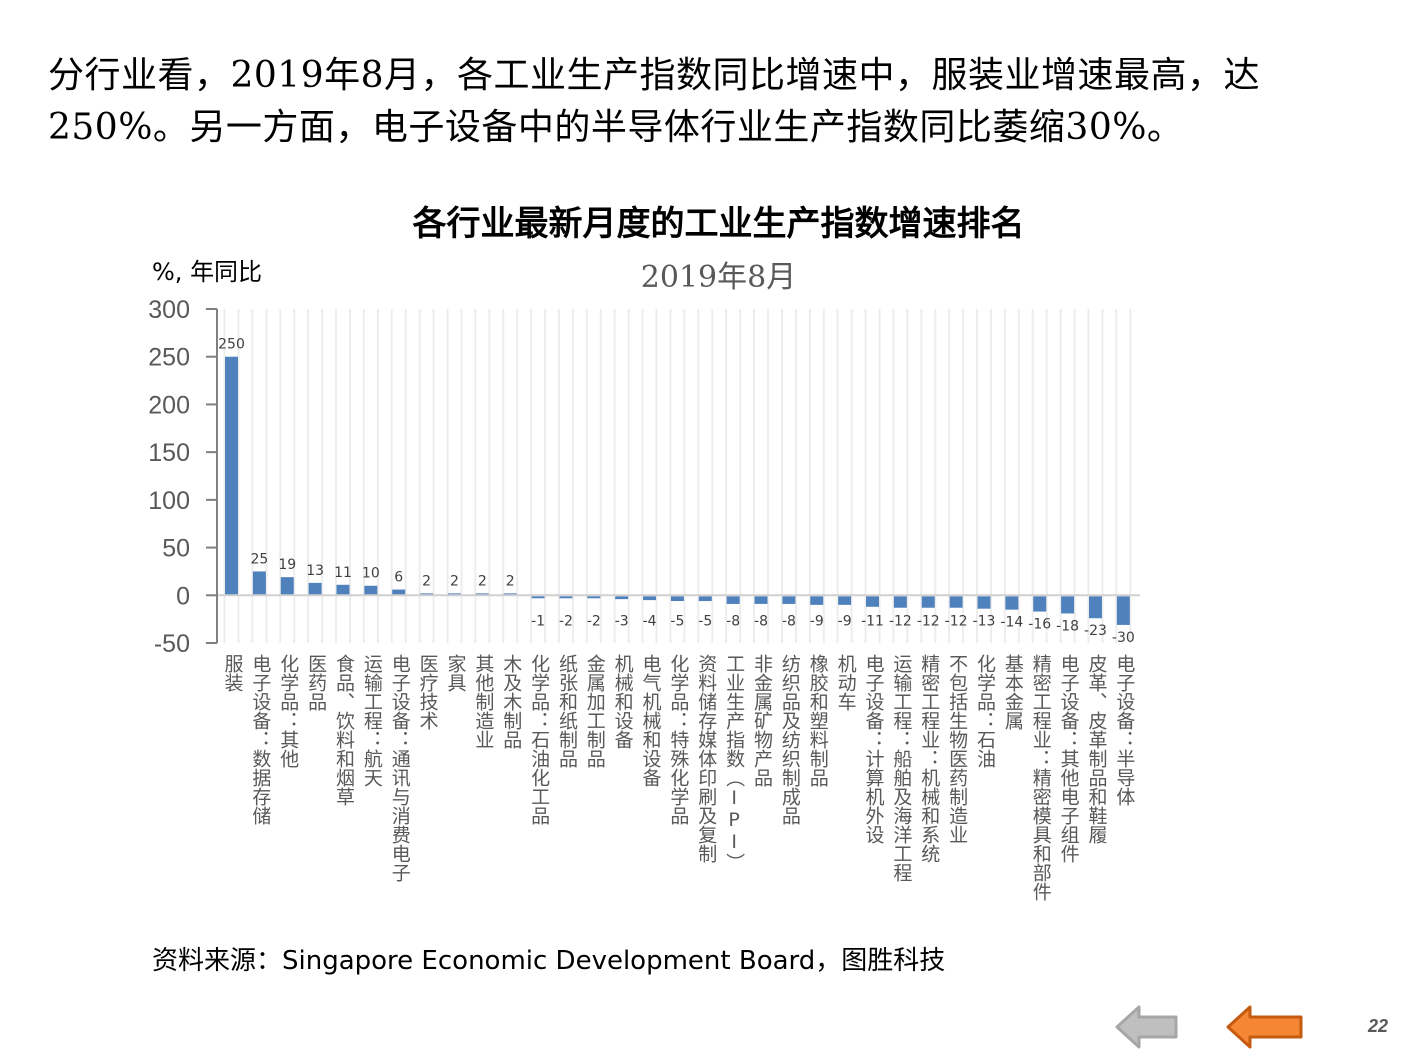  Describe the element at coordinates (718, 224) in the screenshot. I see `chart-title: 各行业最新月度的工业生产指数增速排名` at that location.